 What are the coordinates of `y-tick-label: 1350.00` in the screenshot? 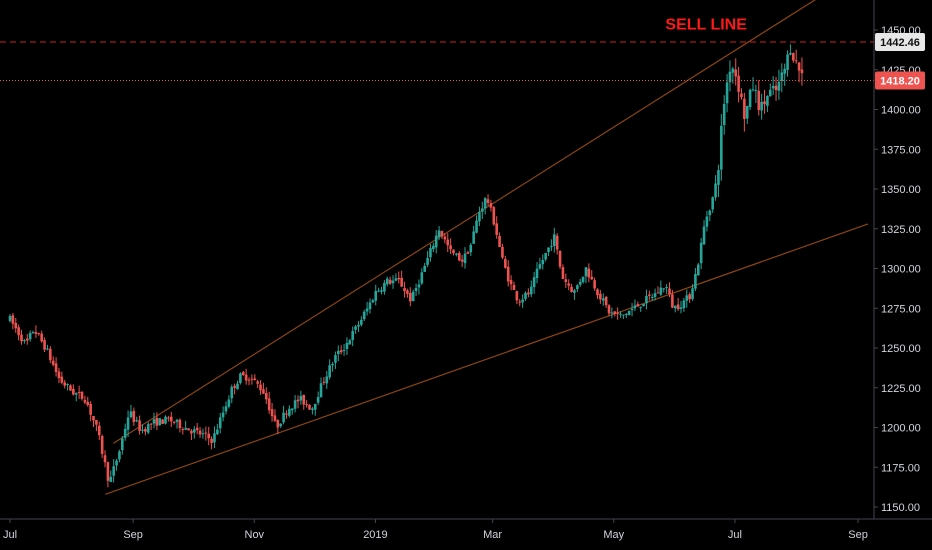 It's located at (901, 190).